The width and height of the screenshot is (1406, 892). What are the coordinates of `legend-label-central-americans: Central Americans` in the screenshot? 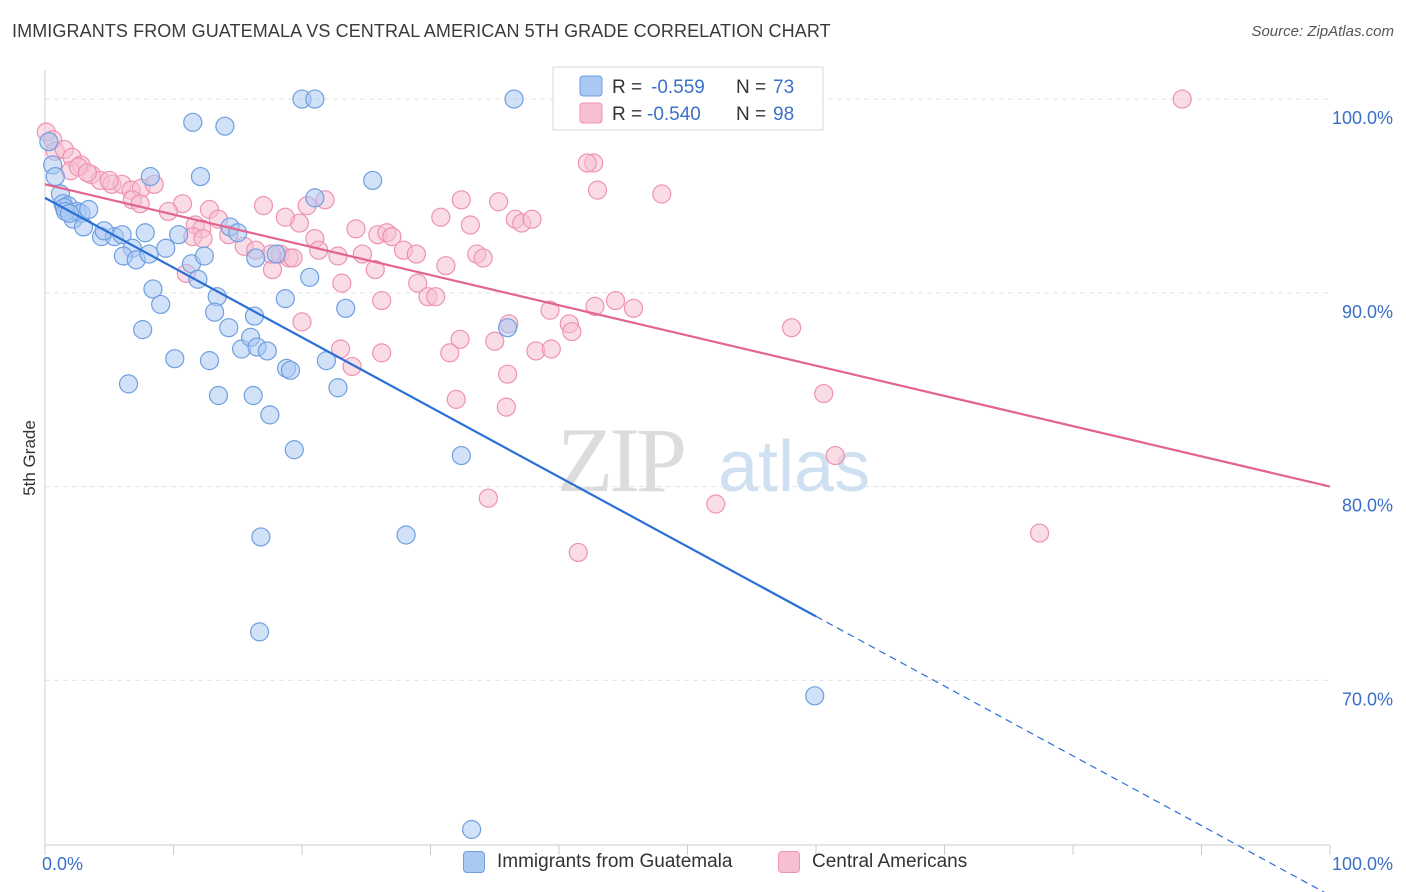 It's located at (890, 861).